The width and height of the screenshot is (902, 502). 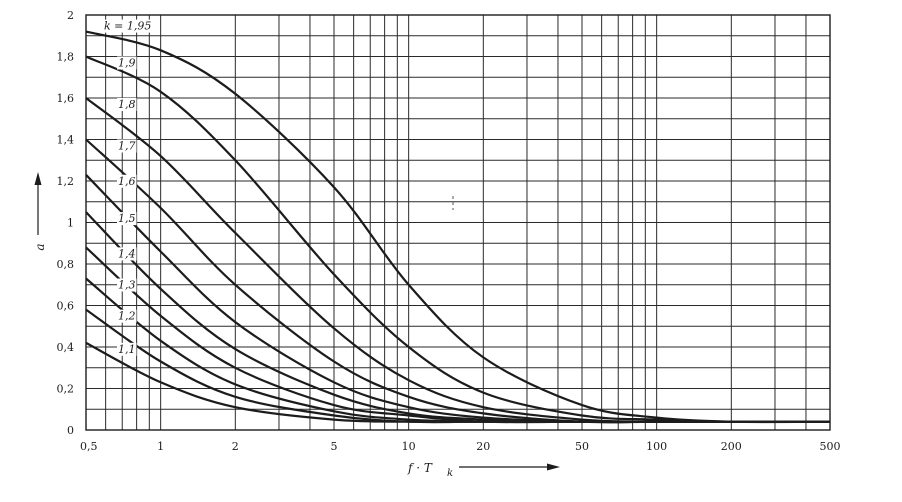 I want to click on x-tick-label: 200, so click(x=731, y=446).